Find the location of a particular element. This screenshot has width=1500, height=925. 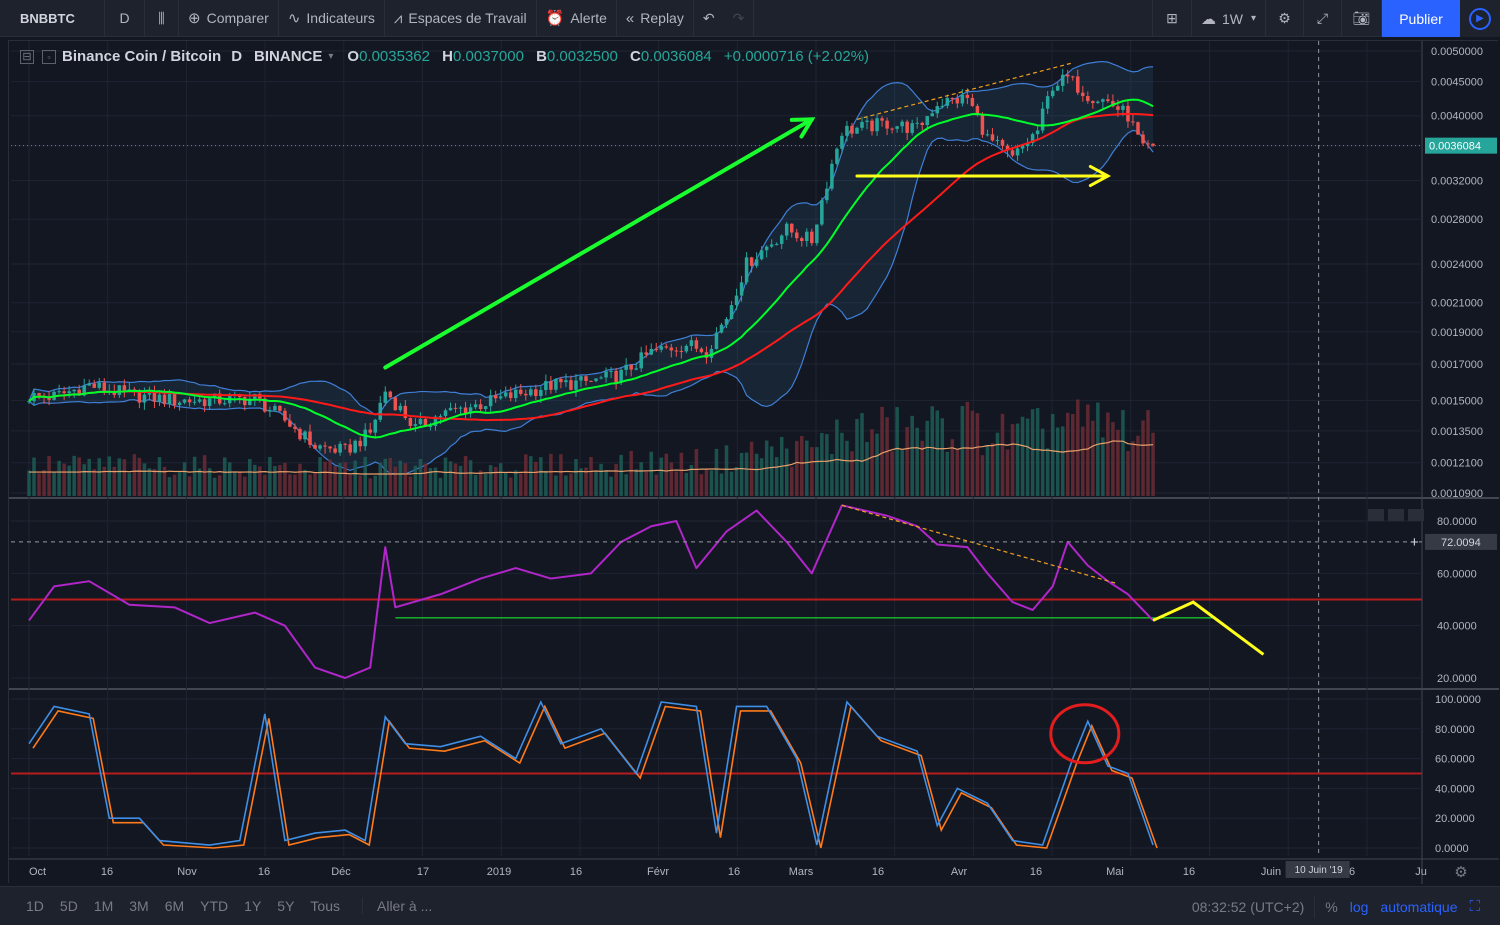

undo-button: ↶ is located at coordinates (709, 18).